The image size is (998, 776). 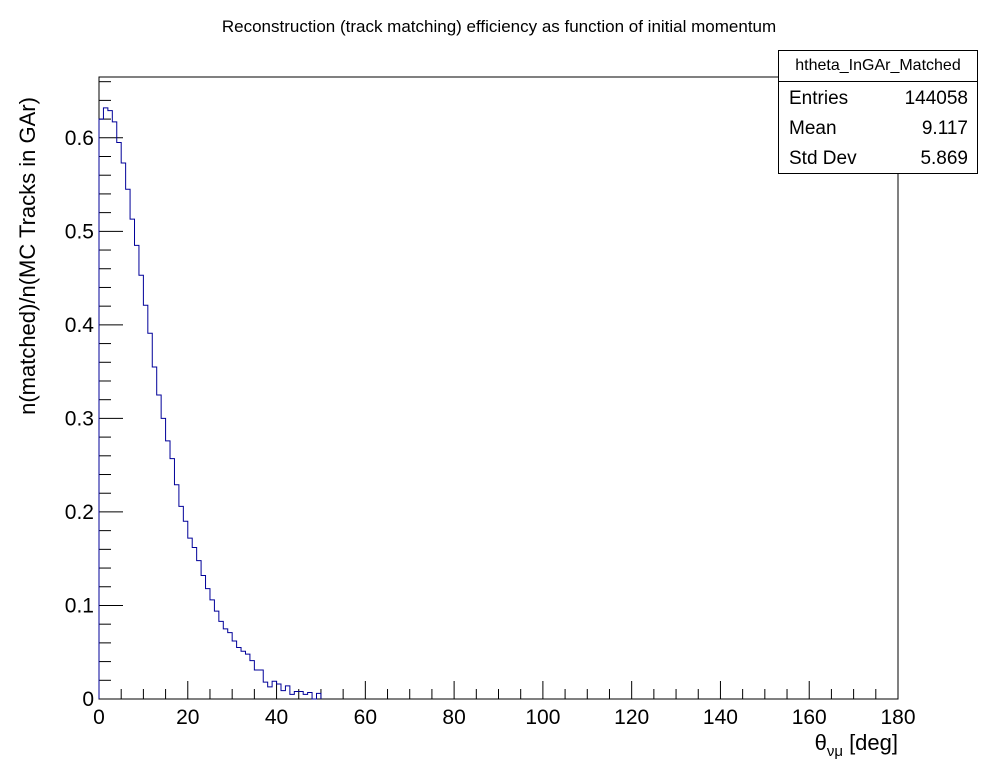 I want to click on stats-mean-value: 9.117, so click(x=944, y=128).